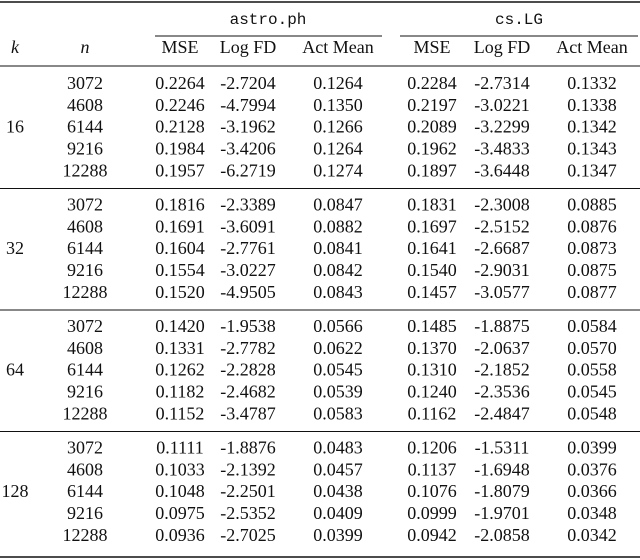 Image resolution: width=640 pixels, height=560 pixels. I want to click on column-header: n, so click(85, 47).